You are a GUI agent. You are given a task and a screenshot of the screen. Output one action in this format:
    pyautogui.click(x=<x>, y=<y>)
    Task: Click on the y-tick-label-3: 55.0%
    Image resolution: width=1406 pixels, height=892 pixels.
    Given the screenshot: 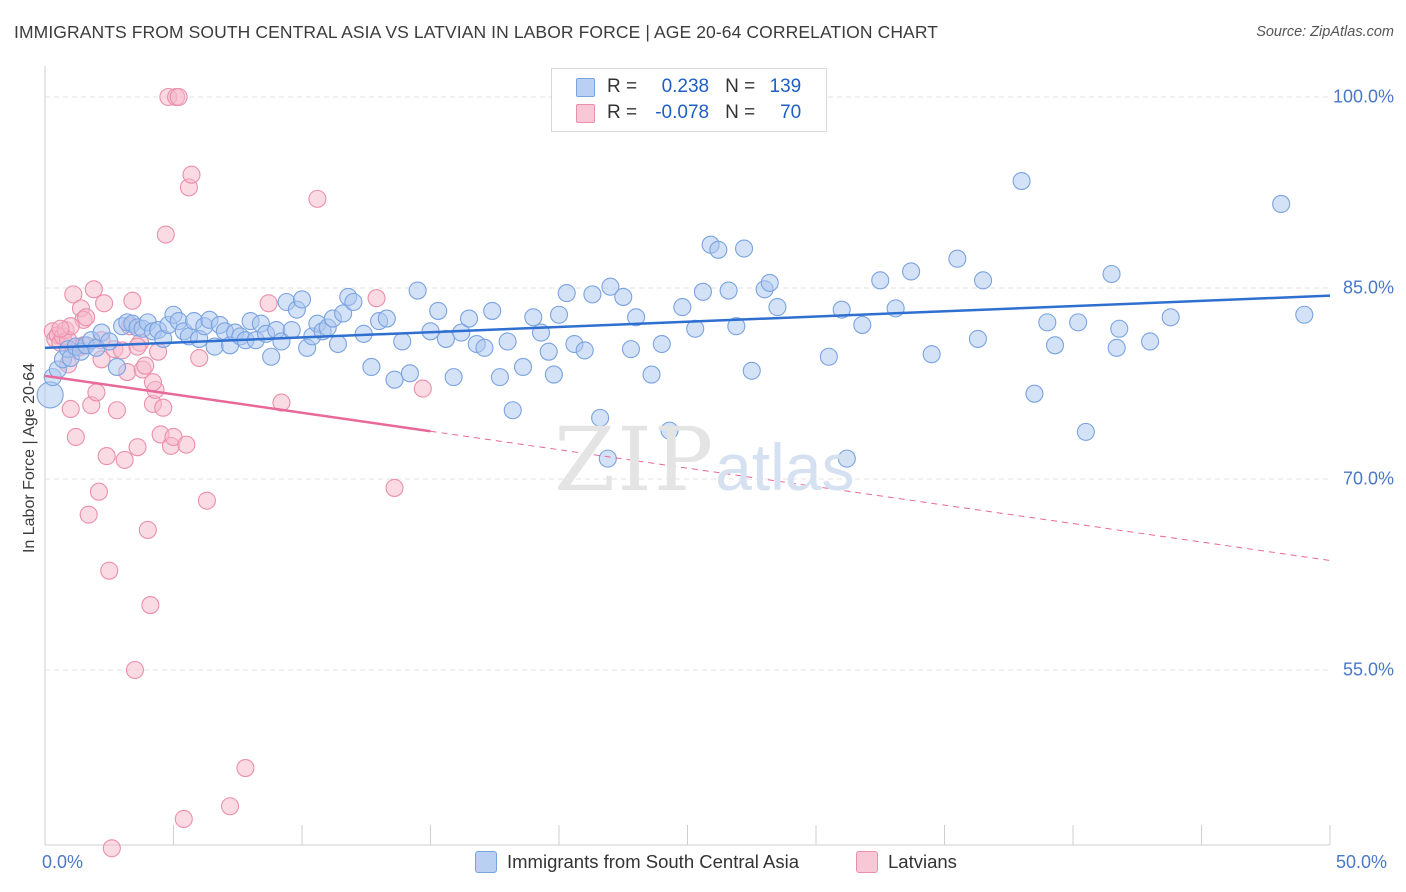 What is the action you would take?
    pyautogui.click(x=1368, y=669)
    